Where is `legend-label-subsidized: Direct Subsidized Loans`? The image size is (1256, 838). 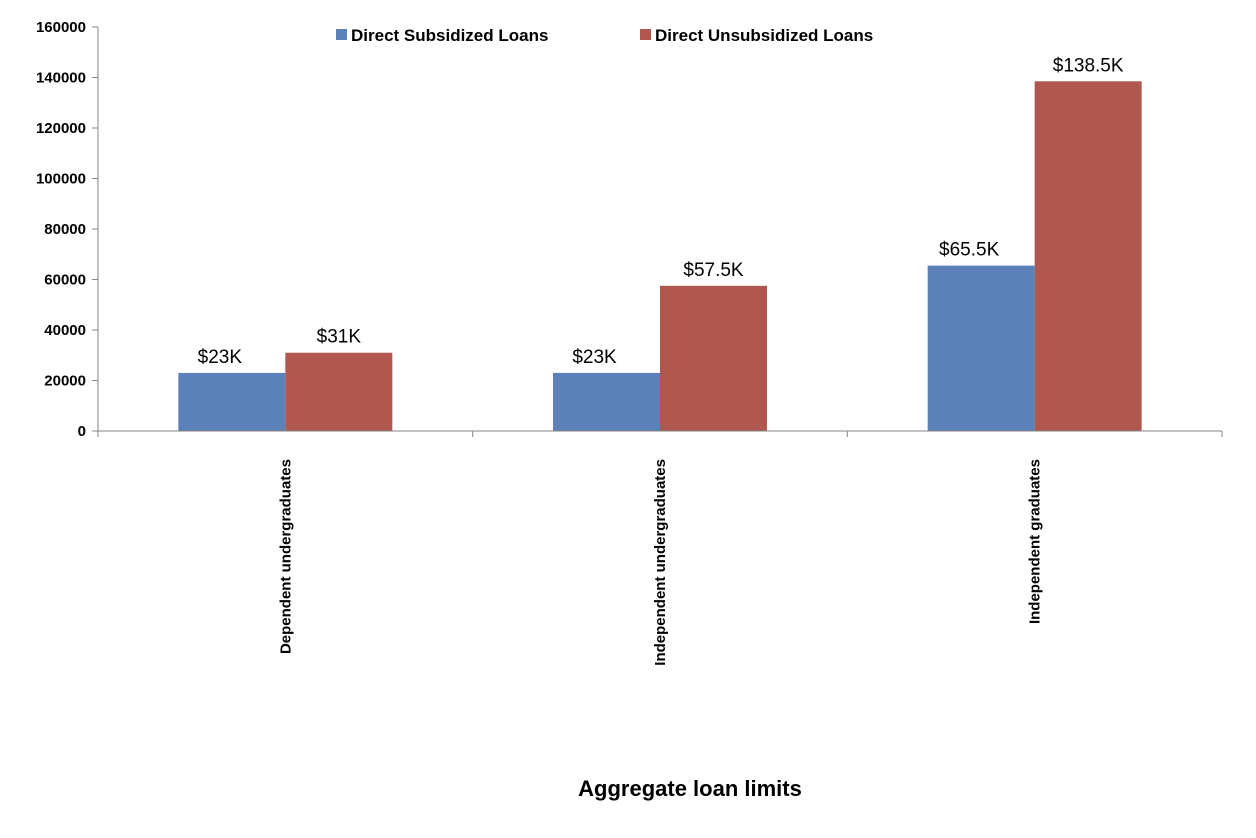
legend-label-subsidized: Direct Subsidized Loans is located at coordinates (449, 35).